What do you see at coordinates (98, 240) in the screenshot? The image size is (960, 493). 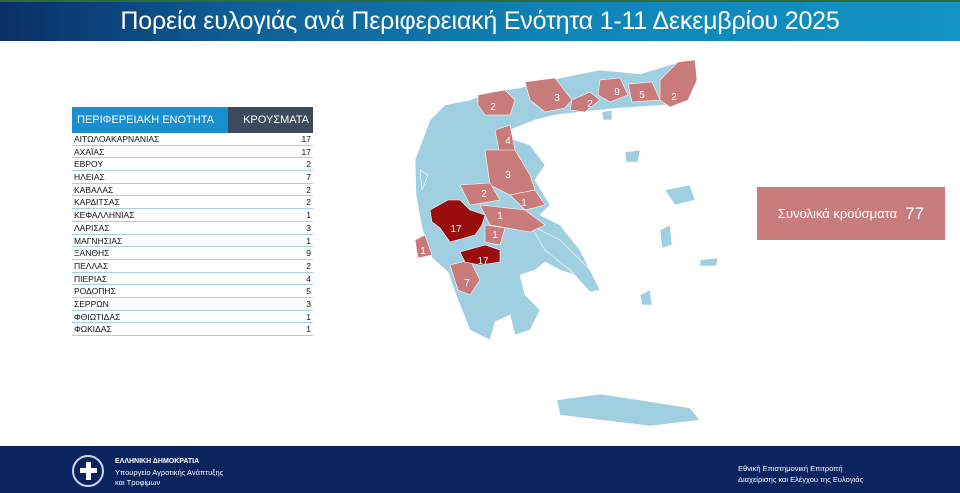 I see `region-name: ΜΑΓΝΗΣΙΑΣ` at bounding box center [98, 240].